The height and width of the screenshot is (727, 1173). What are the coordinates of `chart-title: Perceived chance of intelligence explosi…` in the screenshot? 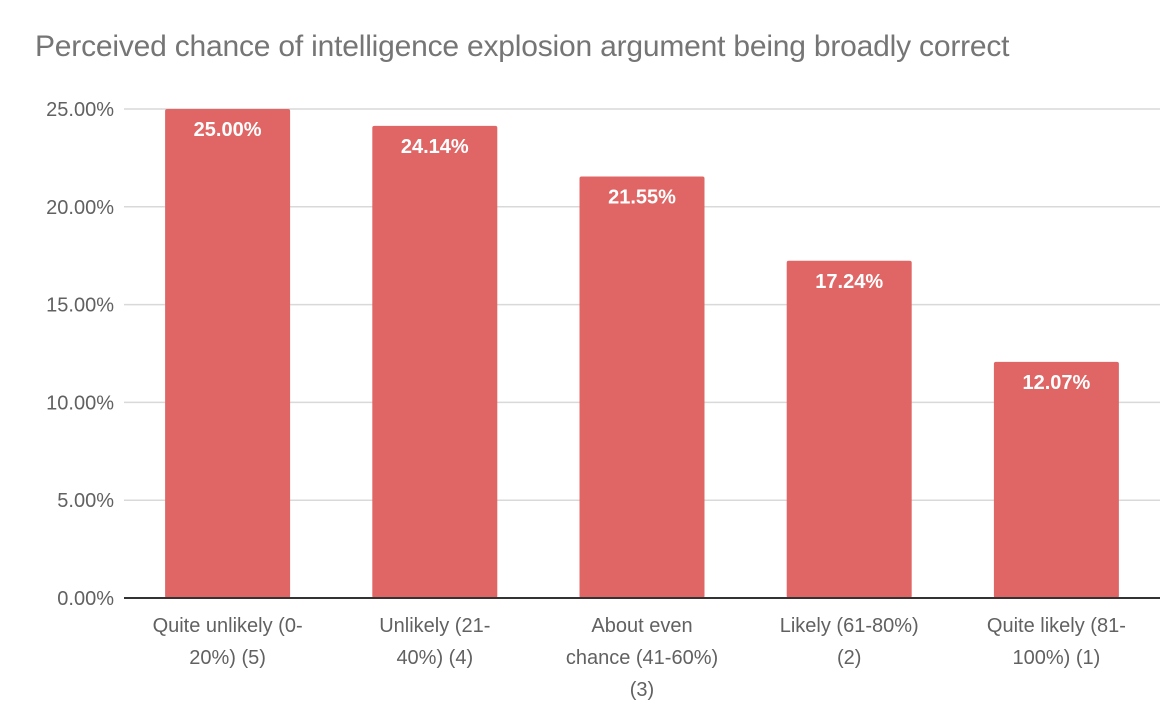 It's located at (522, 46).